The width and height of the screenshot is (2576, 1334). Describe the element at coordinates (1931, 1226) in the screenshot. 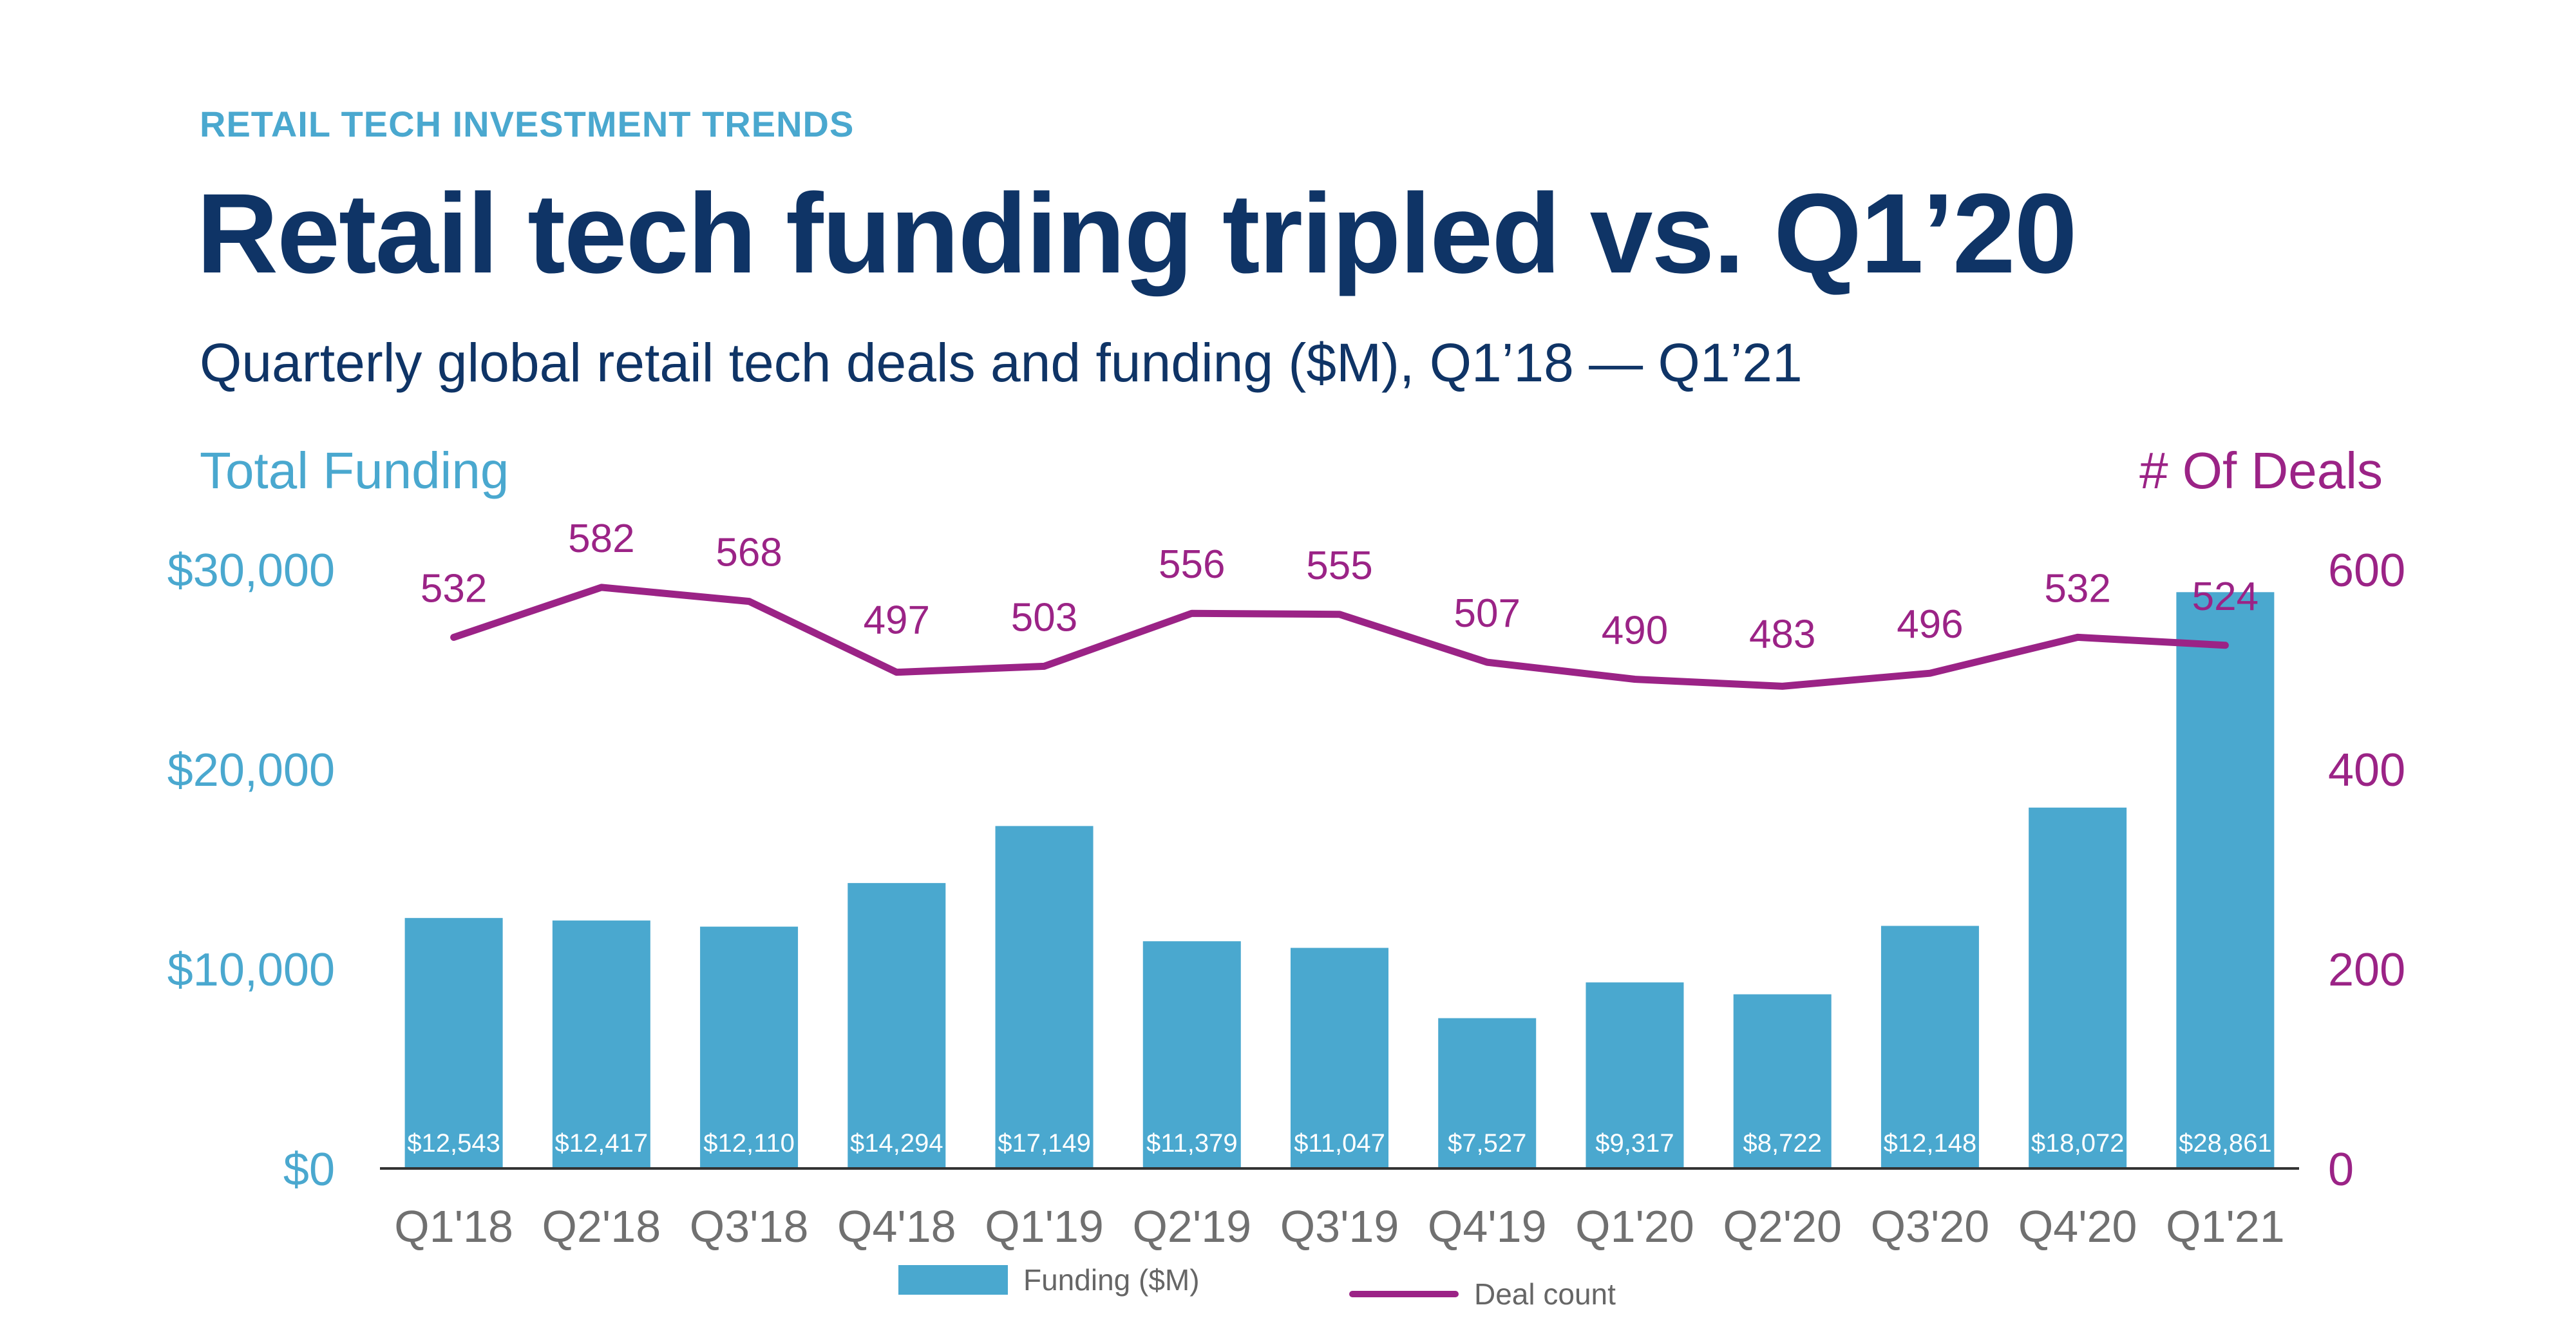

I see `x-axis-tick-label: Q3'20` at that location.